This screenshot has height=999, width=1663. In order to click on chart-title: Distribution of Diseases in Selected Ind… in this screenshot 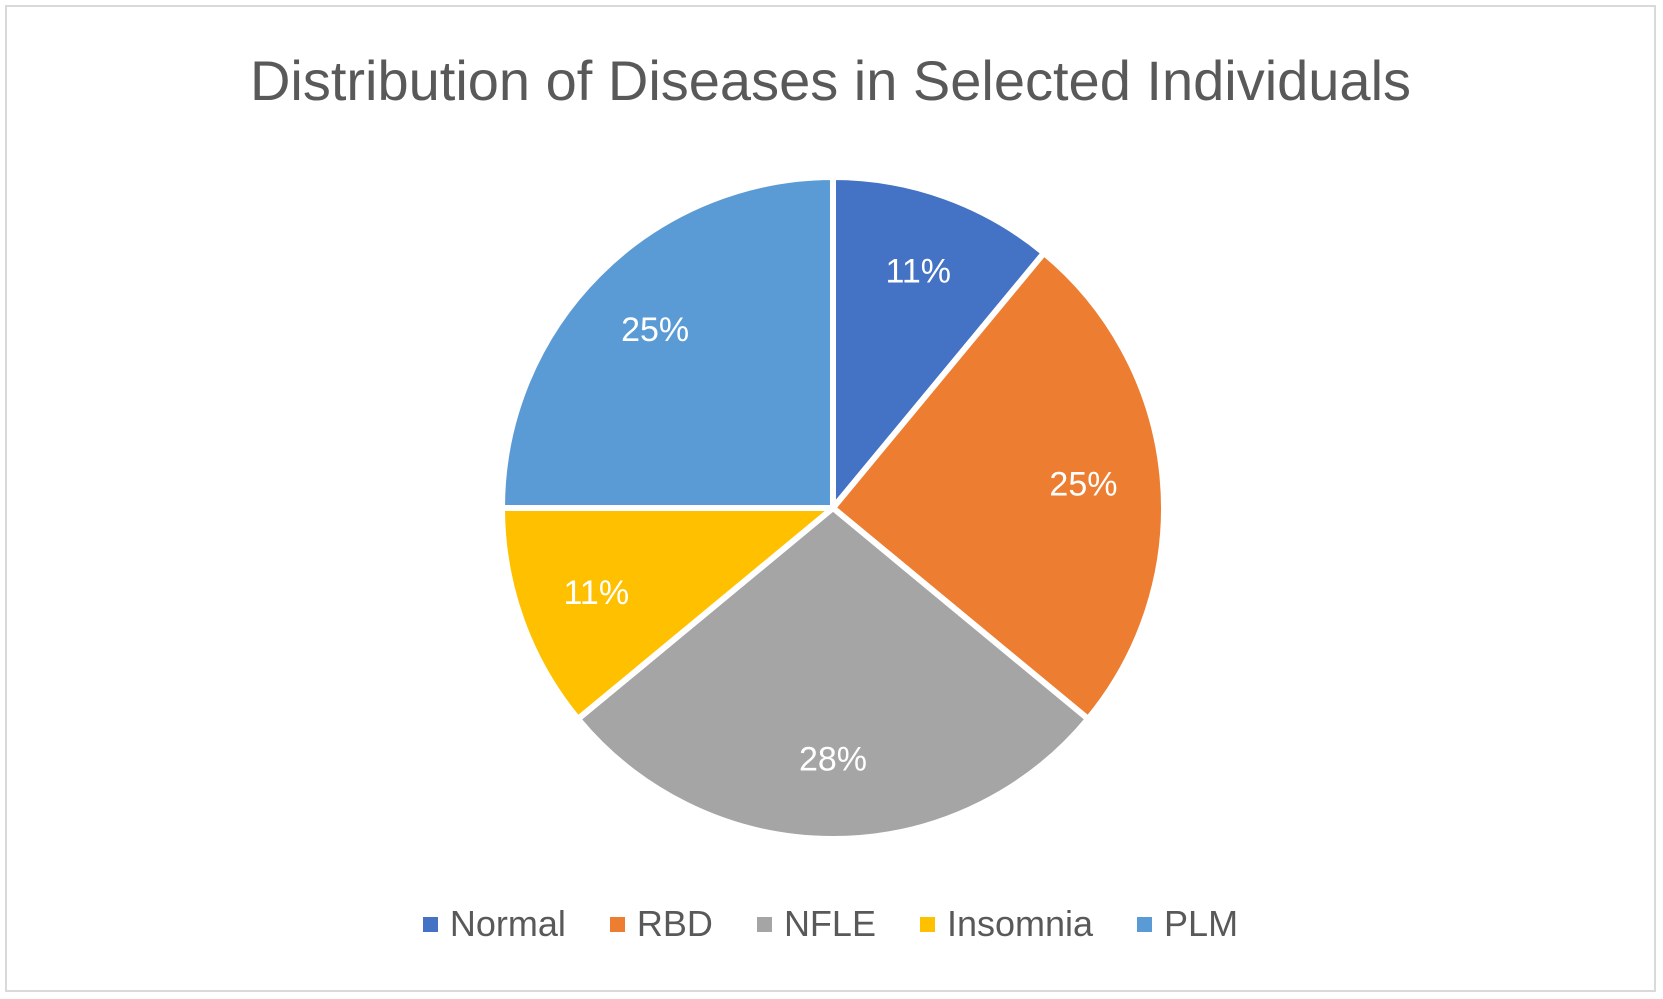, I will do `click(830, 80)`.